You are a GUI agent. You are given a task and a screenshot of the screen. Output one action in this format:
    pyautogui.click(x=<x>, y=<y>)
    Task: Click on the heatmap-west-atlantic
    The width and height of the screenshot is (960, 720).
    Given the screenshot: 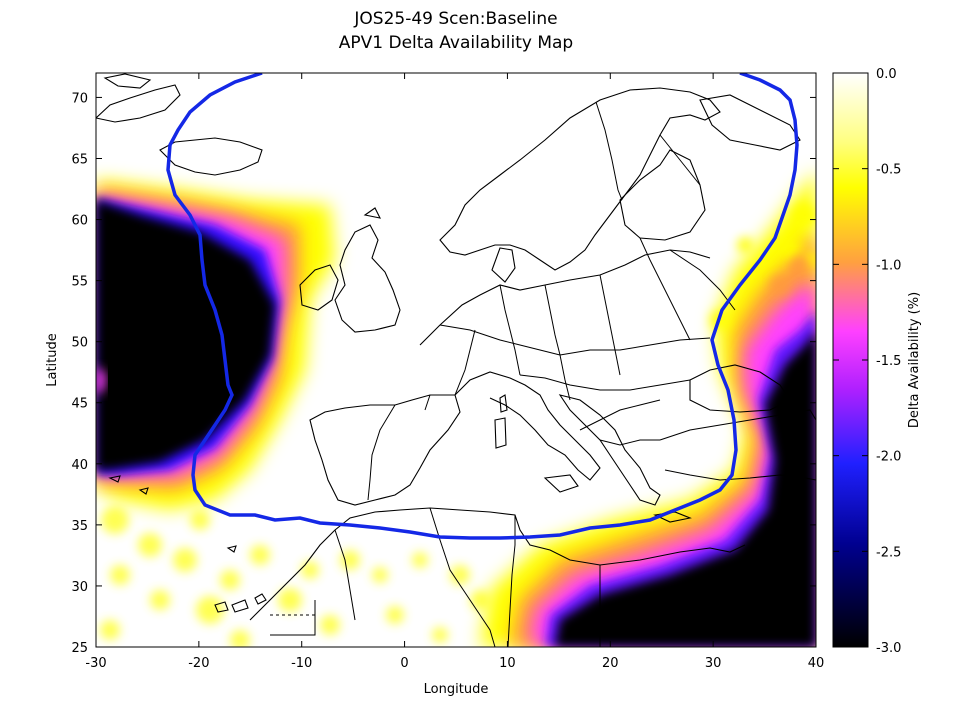 What is the action you would take?
    pyautogui.click(x=215, y=345)
    